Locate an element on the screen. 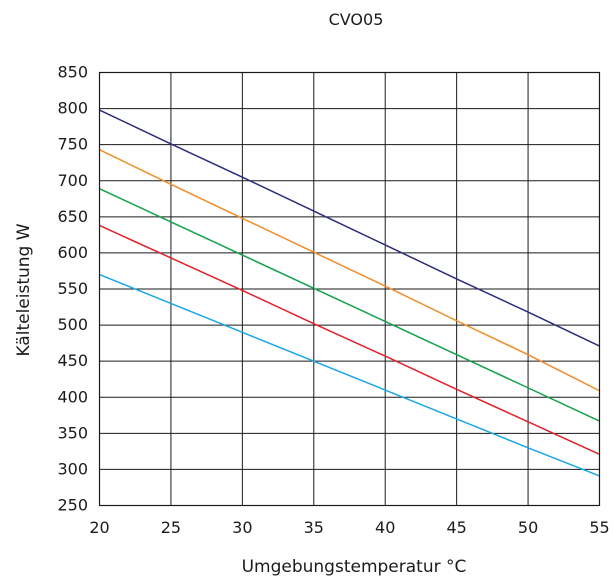 This screenshot has height=579, width=614. y-tick-label-3: 400 is located at coordinates (72, 396).